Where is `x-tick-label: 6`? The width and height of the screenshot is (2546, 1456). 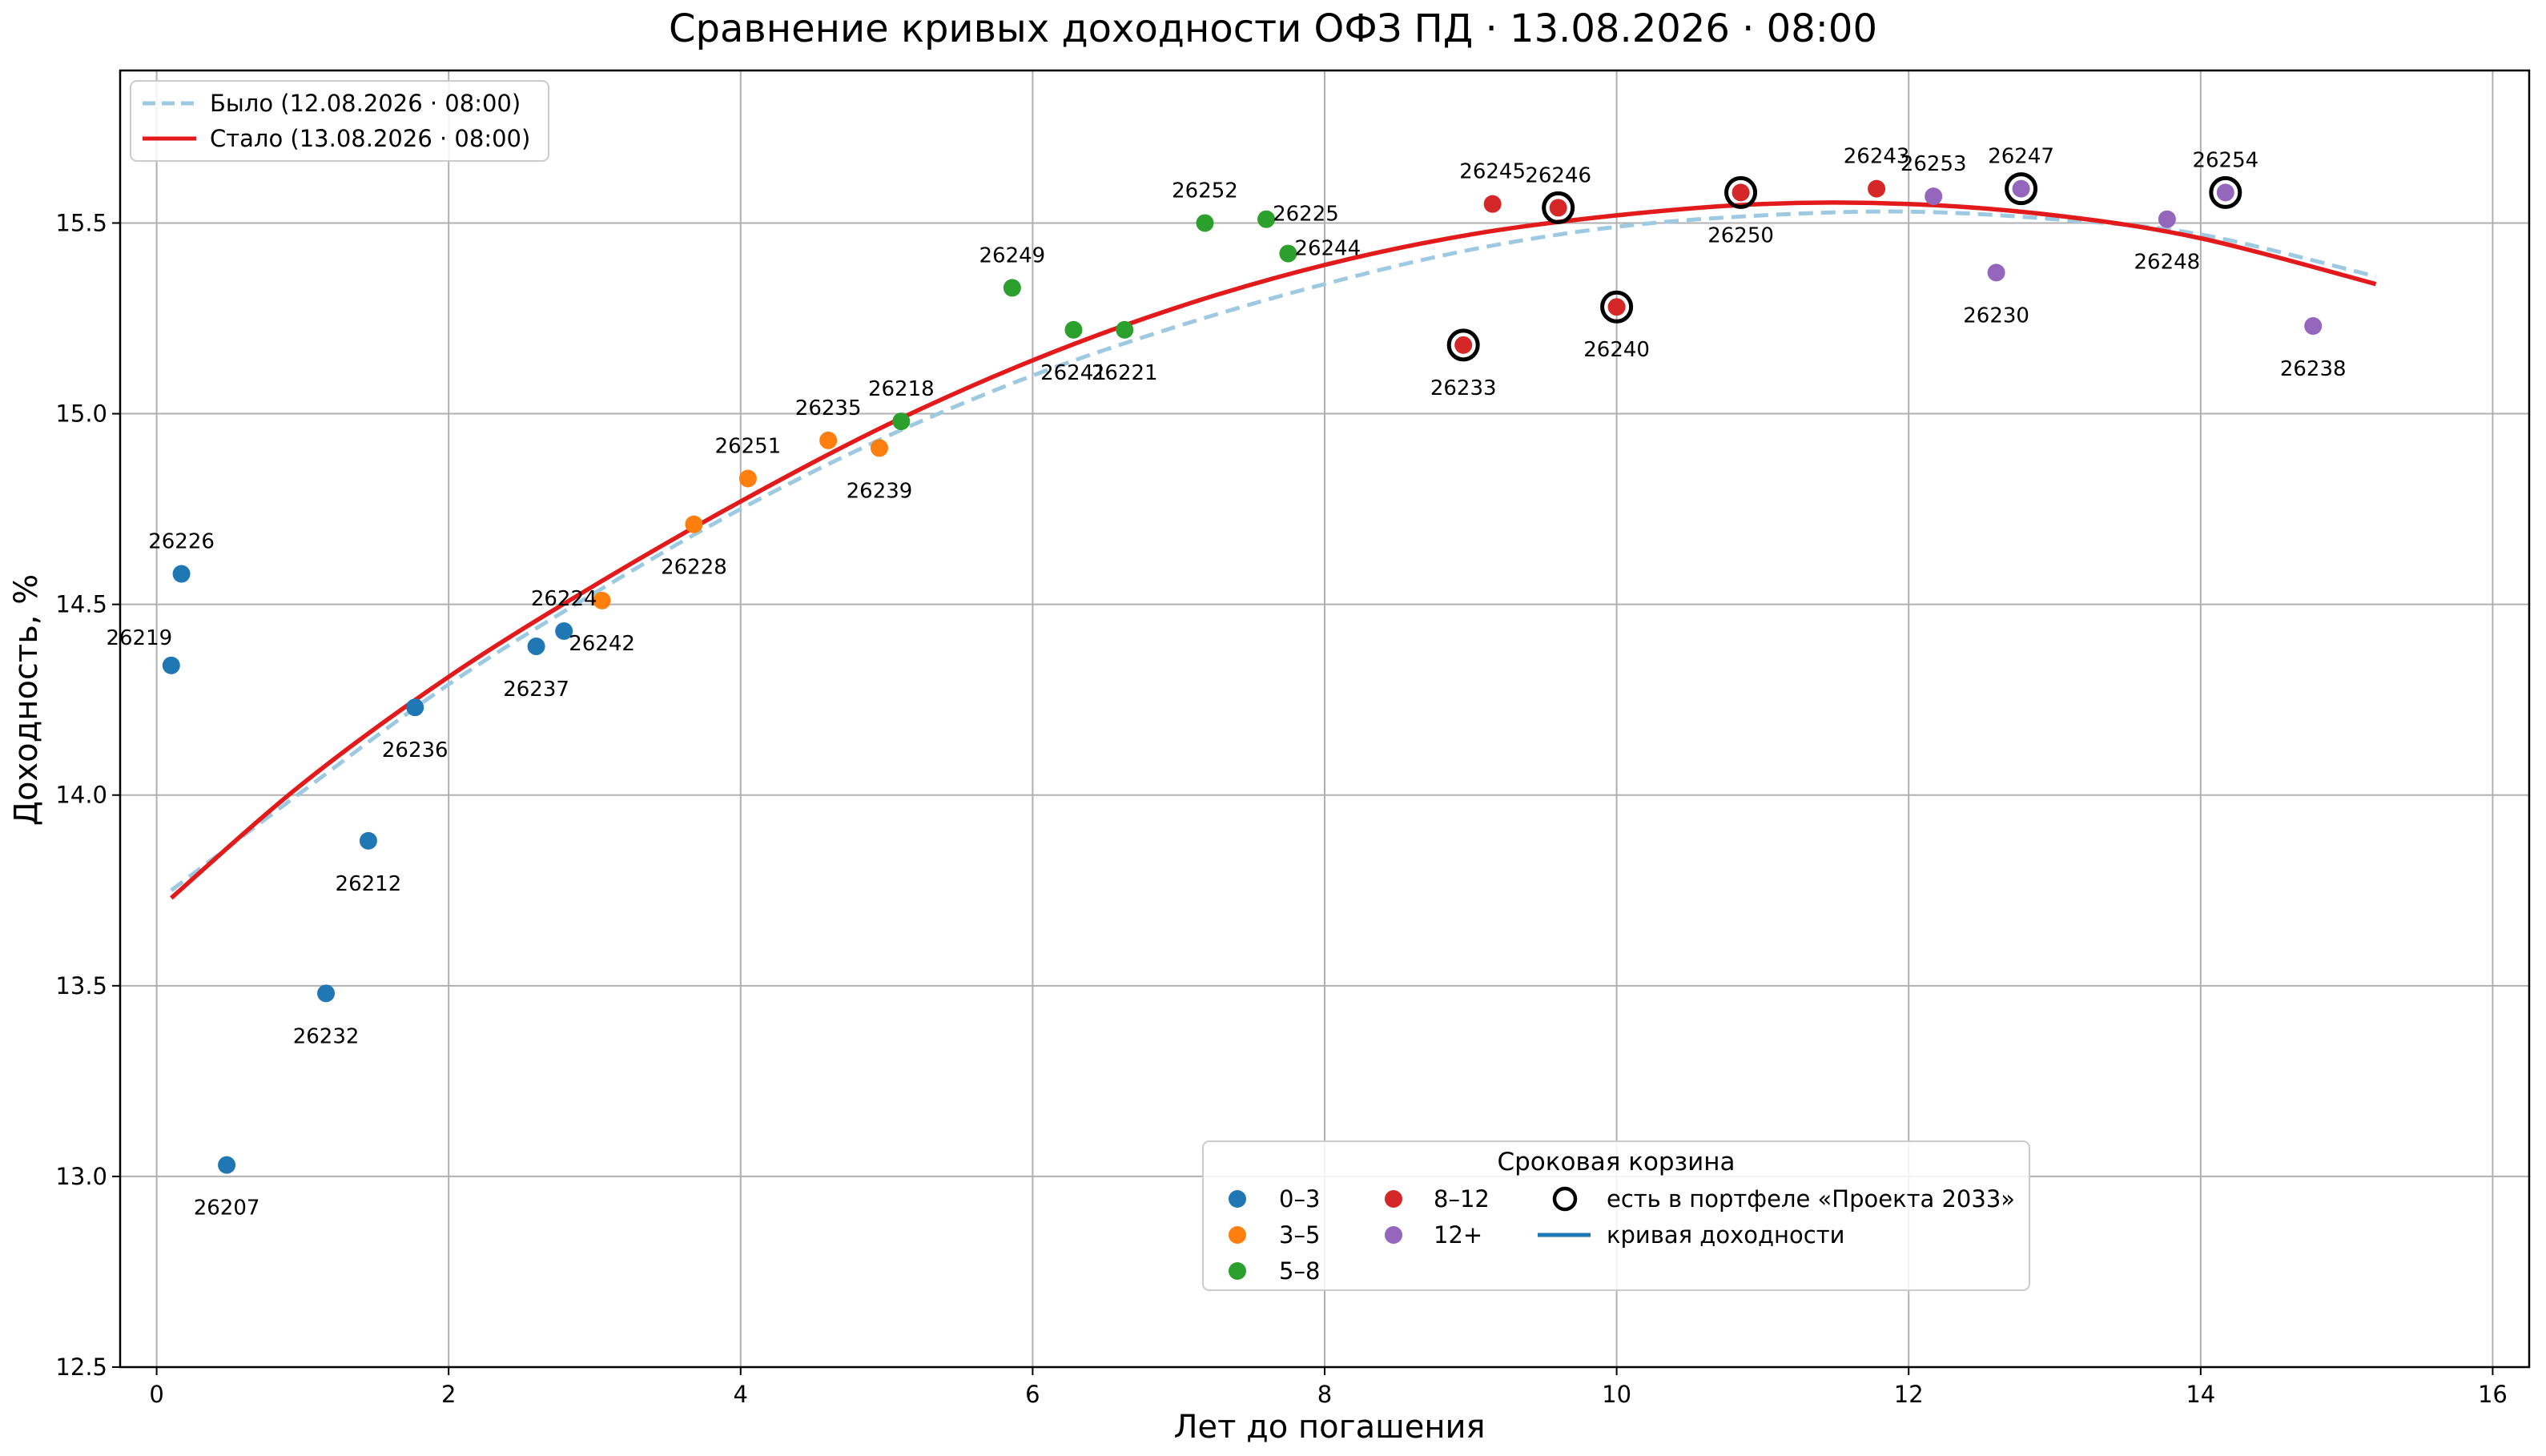
x-tick-label: 6 is located at coordinates (1032, 1394).